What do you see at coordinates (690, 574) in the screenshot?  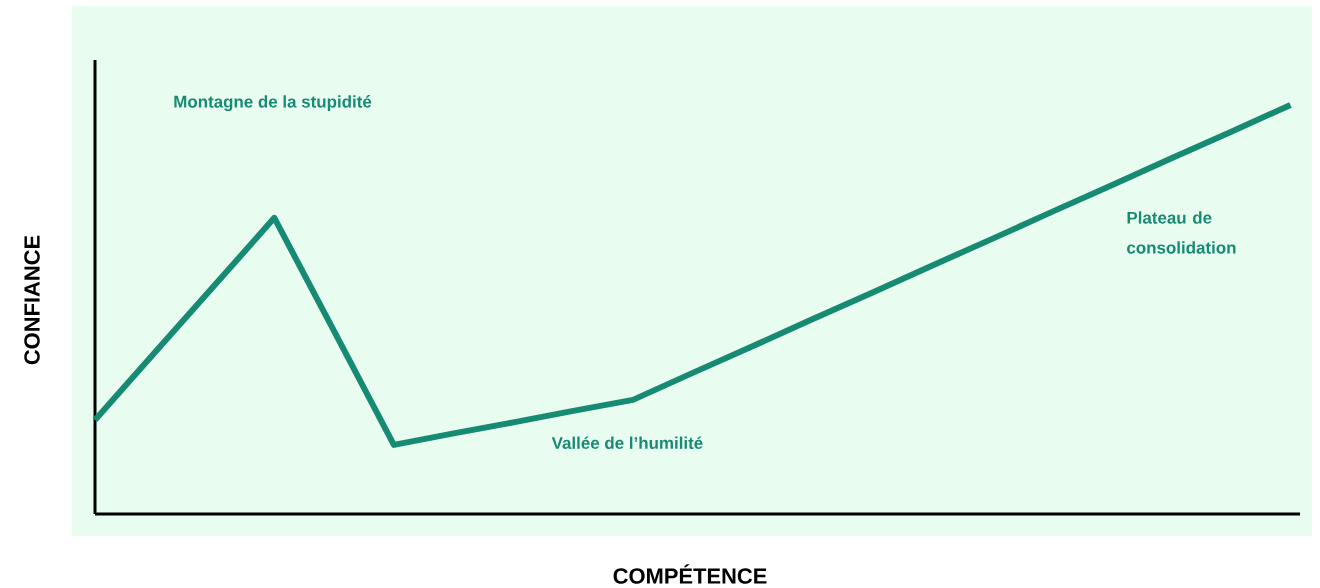 I see `x-axis-title: COMPÉTENCE` at bounding box center [690, 574].